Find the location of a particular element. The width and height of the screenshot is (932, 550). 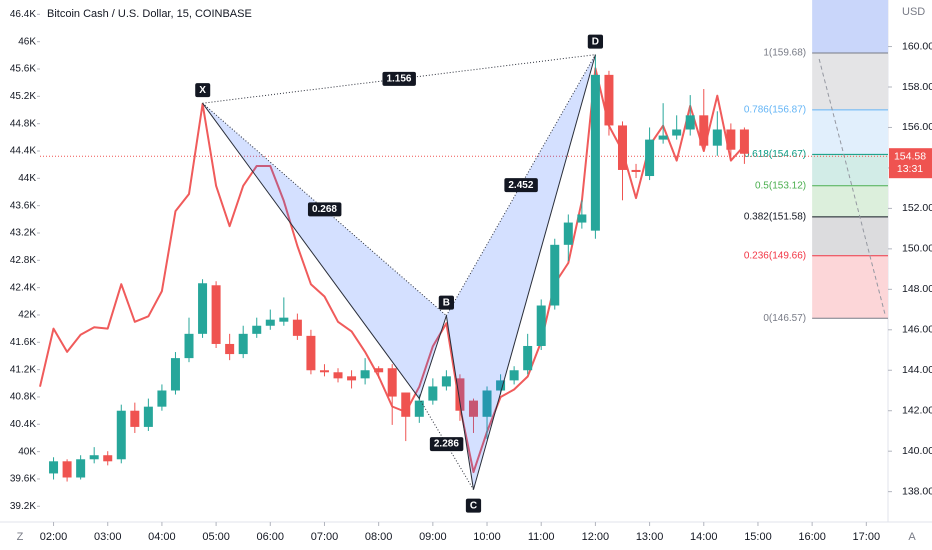

zoom-button: Z is located at coordinates (20, 537).